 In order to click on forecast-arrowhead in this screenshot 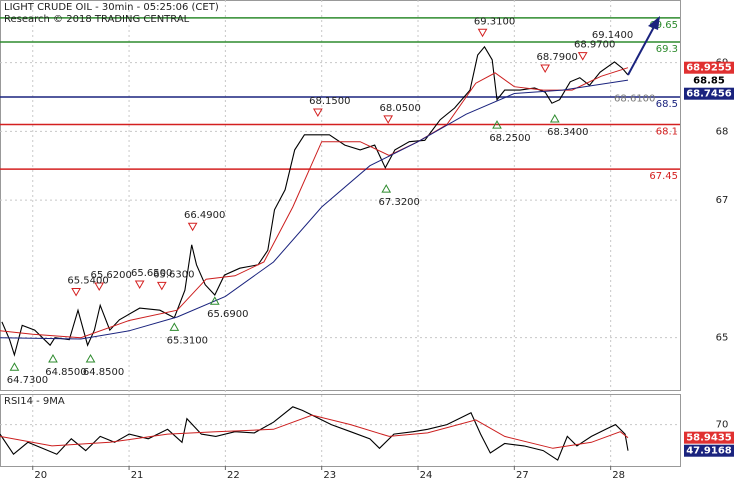, I will do `click(654, 23)`.